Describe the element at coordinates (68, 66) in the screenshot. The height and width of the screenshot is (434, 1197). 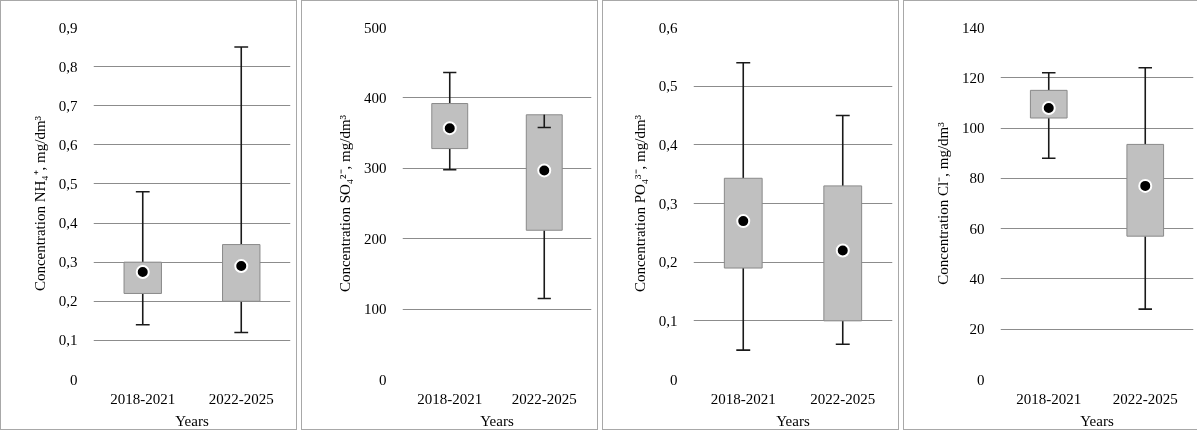
I see `y-tick-label: 0,8` at that location.